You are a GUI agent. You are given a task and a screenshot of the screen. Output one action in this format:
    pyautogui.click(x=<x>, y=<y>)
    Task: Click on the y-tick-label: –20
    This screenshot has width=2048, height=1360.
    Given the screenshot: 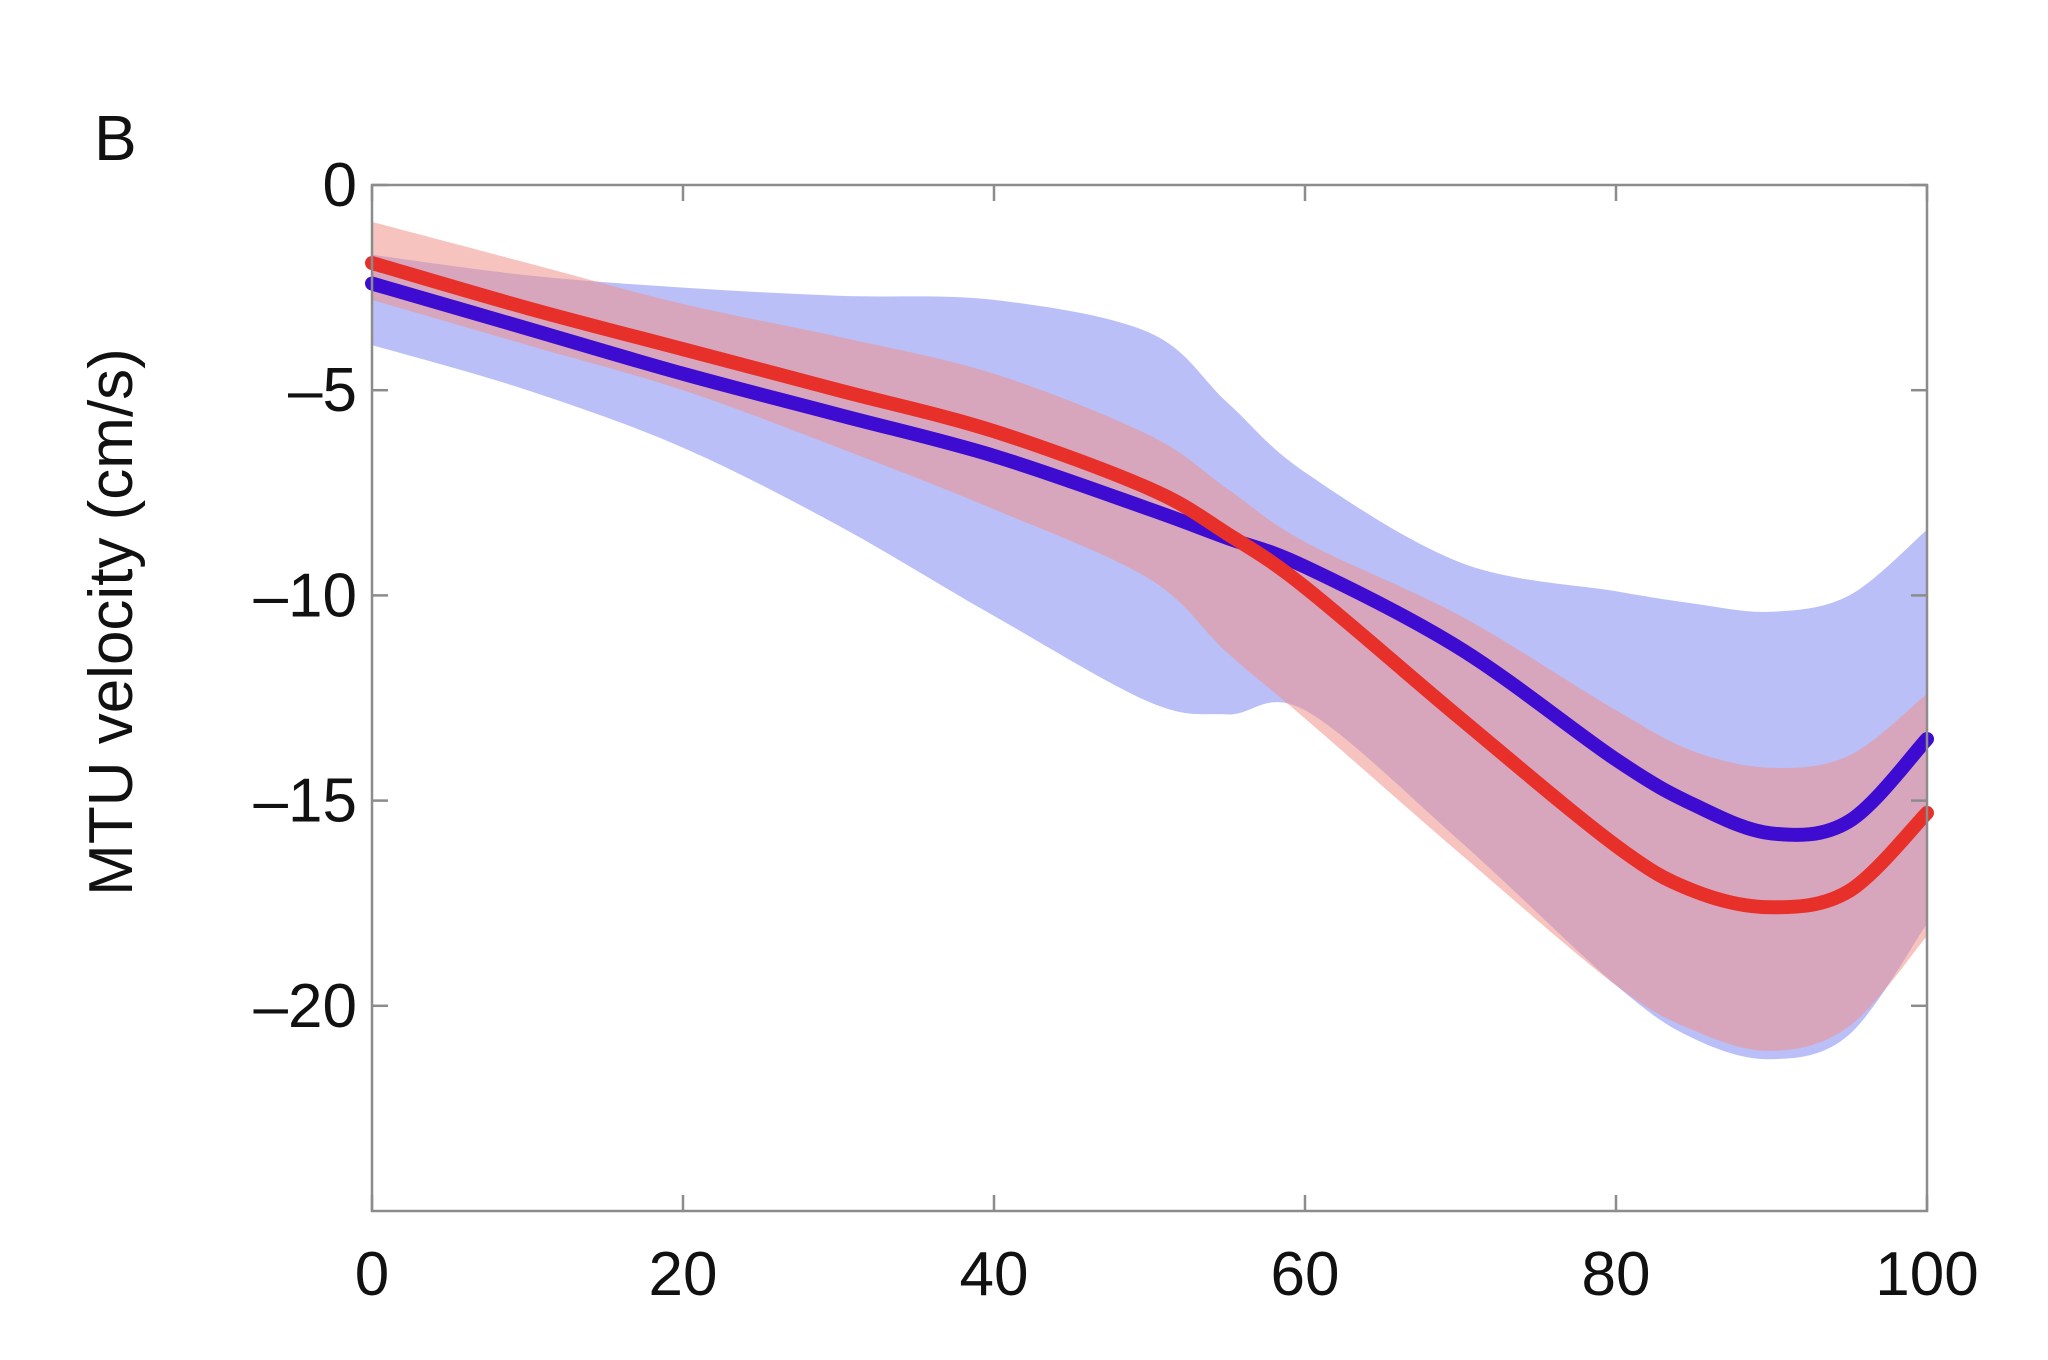 What is the action you would take?
    pyautogui.click(x=305, y=1006)
    